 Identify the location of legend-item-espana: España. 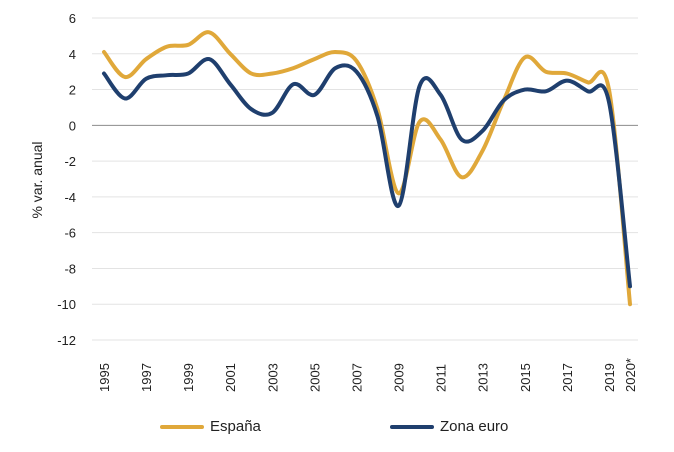
(210, 426).